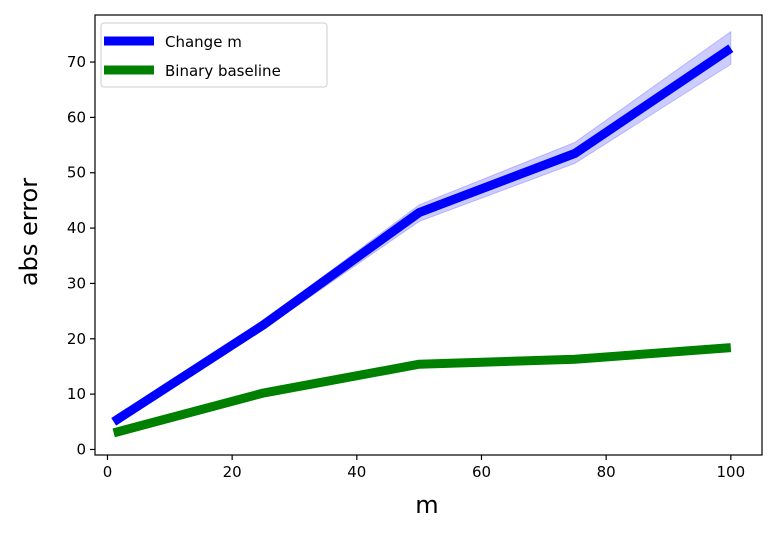  Describe the element at coordinates (731, 472) in the screenshot. I see `x-tick-label: 100` at that location.